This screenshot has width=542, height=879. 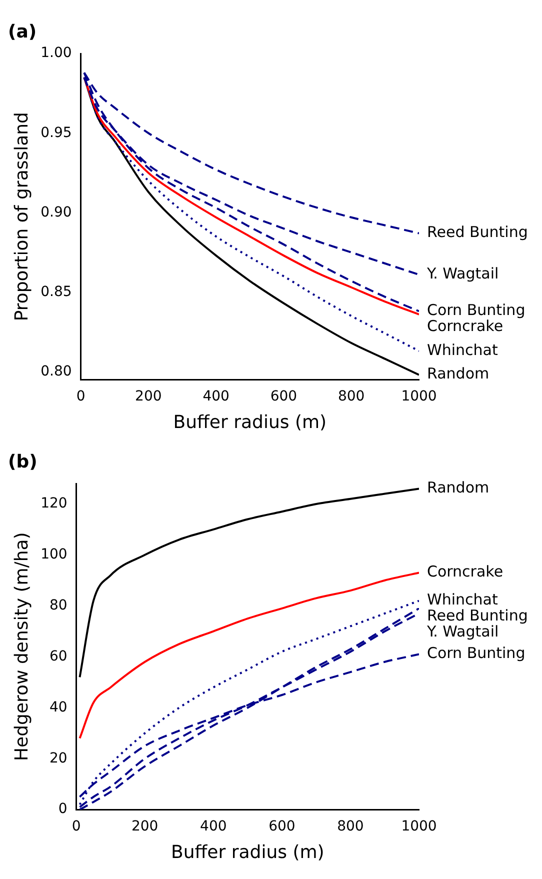 I want to click on y-tick-label: 0.95, so click(x=56, y=132).